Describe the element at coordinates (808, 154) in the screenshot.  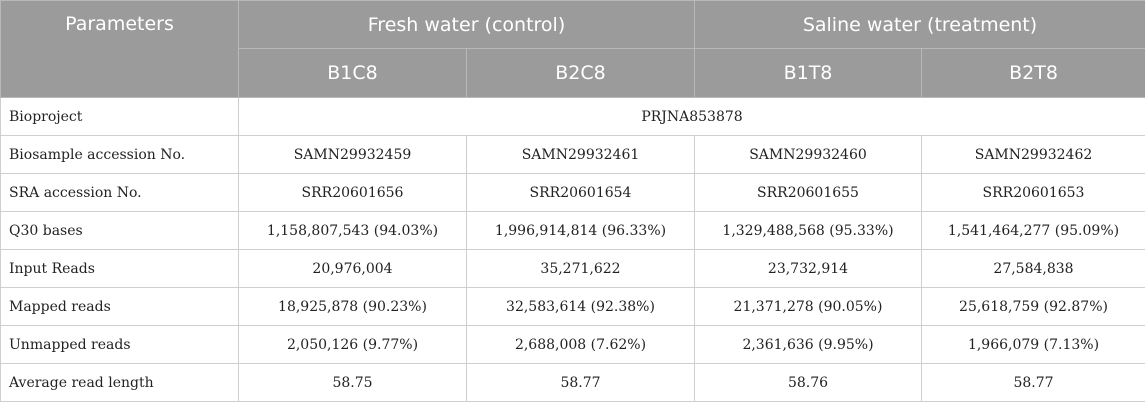
I see `table-cell: SAMN29932460` at that location.